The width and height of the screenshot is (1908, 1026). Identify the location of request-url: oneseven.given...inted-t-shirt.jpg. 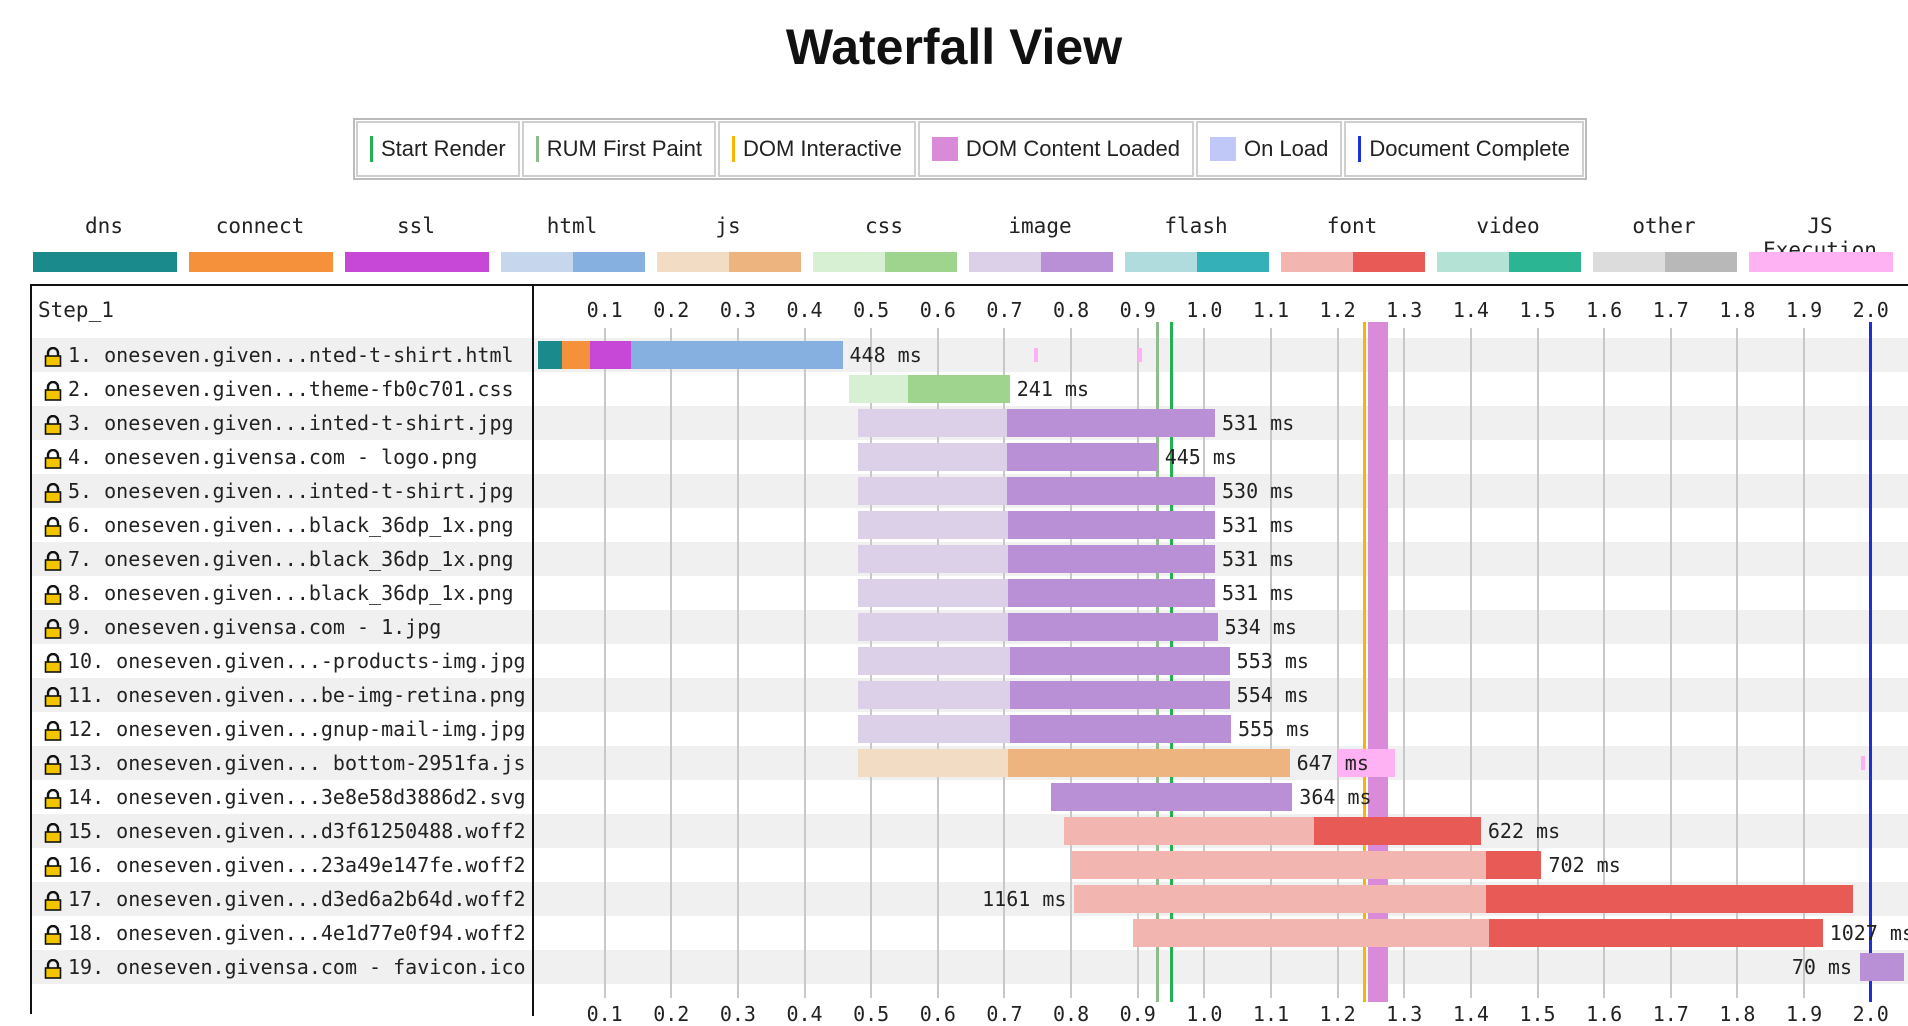
(303, 491).